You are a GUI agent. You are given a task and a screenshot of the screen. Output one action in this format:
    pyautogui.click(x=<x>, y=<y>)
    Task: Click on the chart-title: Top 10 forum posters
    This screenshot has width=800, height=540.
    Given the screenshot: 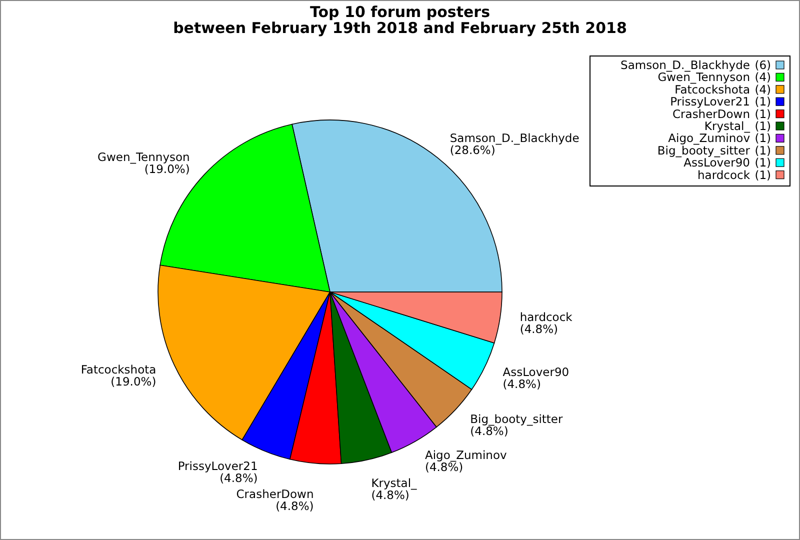 What is the action you would take?
    pyautogui.click(x=400, y=12)
    